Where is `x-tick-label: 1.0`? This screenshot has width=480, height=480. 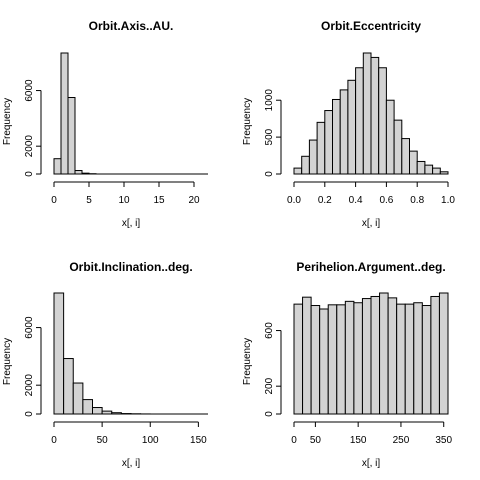
x-tick-label: 1.0 is located at coordinates (448, 200).